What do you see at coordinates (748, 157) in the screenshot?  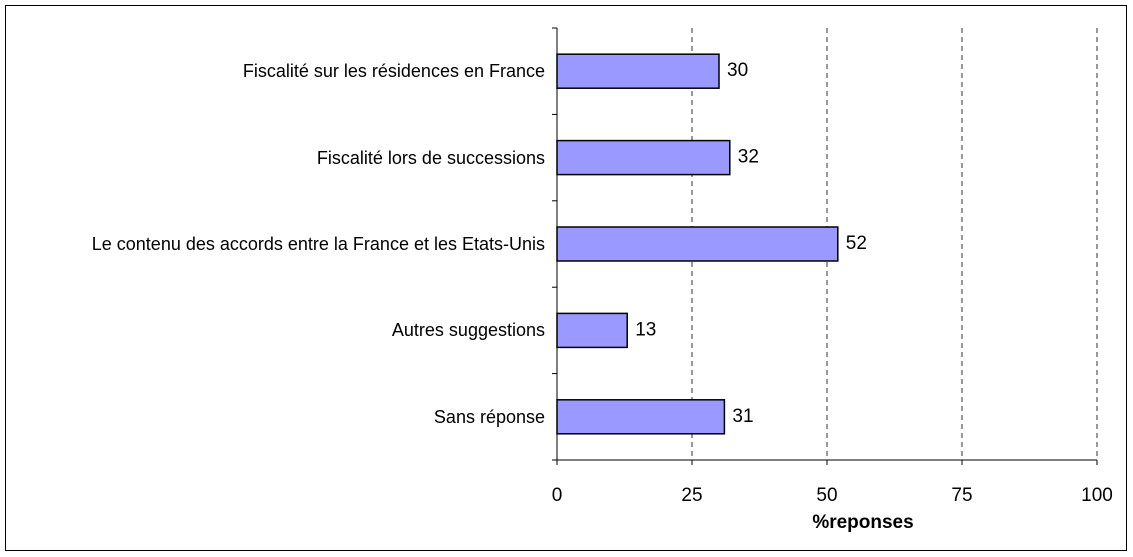 I see `value-label: 32` at bounding box center [748, 157].